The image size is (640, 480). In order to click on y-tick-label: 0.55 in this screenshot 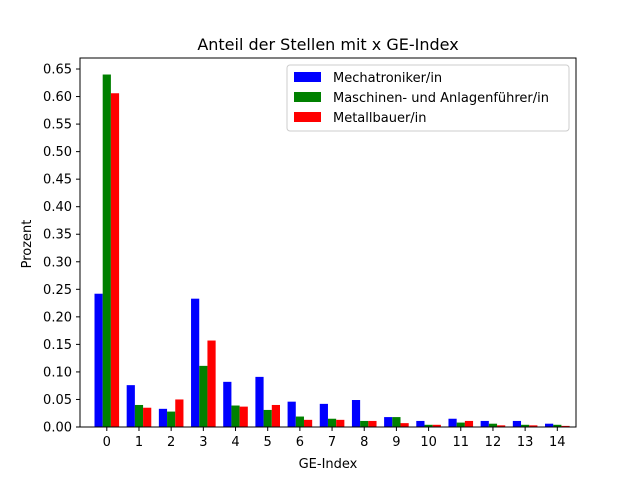, I will do `click(57, 125)`.